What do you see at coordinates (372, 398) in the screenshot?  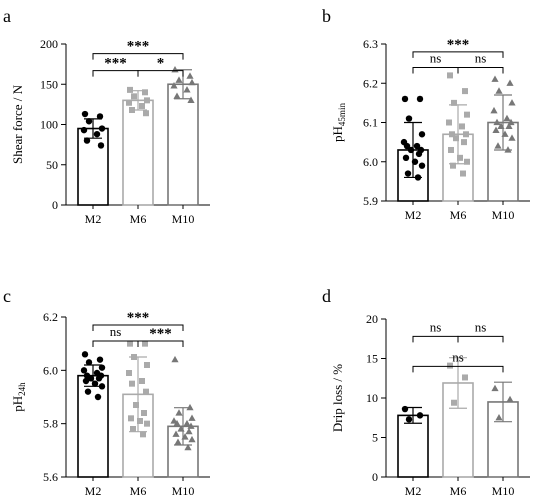 I see `y-tick-label: 10` at bounding box center [372, 398].